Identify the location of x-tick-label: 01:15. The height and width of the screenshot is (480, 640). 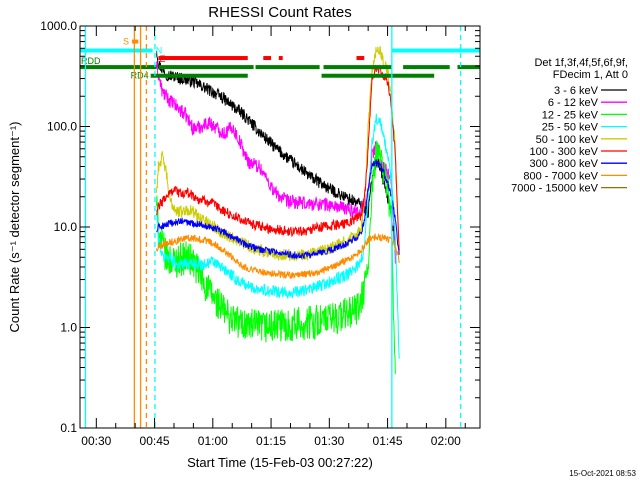
(271, 441).